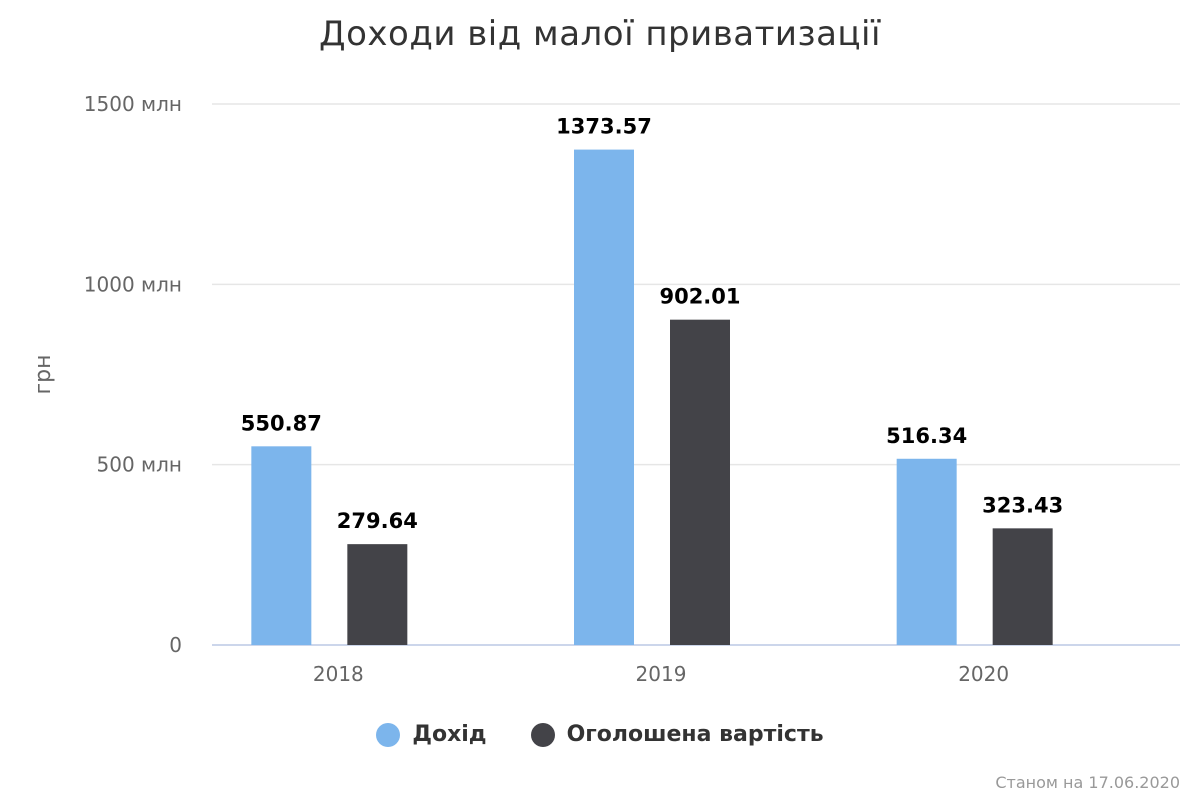 The width and height of the screenshot is (1200, 800). I want to click on data-label: 323.43, so click(1022, 505).